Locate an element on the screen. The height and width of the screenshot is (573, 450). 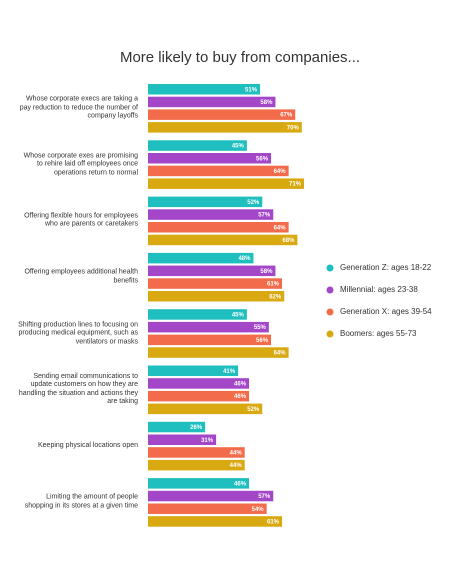
value-label: 41% is located at coordinates (229, 372).